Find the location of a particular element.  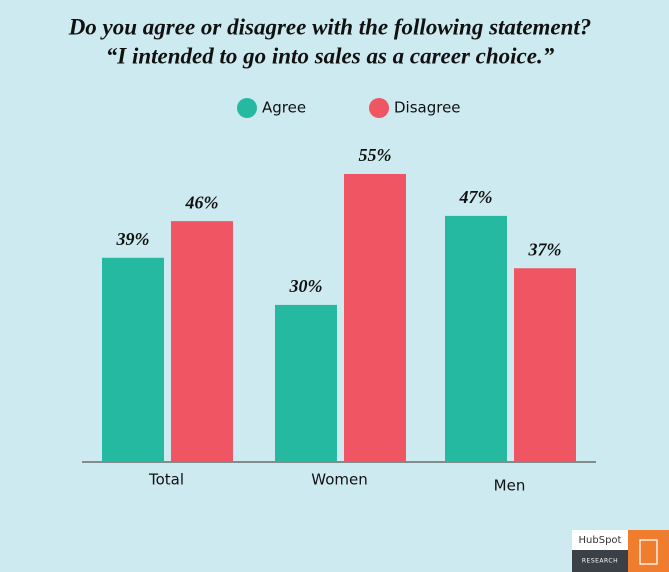

branding: HubSpot RESEARCH is located at coordinates (620, 551).